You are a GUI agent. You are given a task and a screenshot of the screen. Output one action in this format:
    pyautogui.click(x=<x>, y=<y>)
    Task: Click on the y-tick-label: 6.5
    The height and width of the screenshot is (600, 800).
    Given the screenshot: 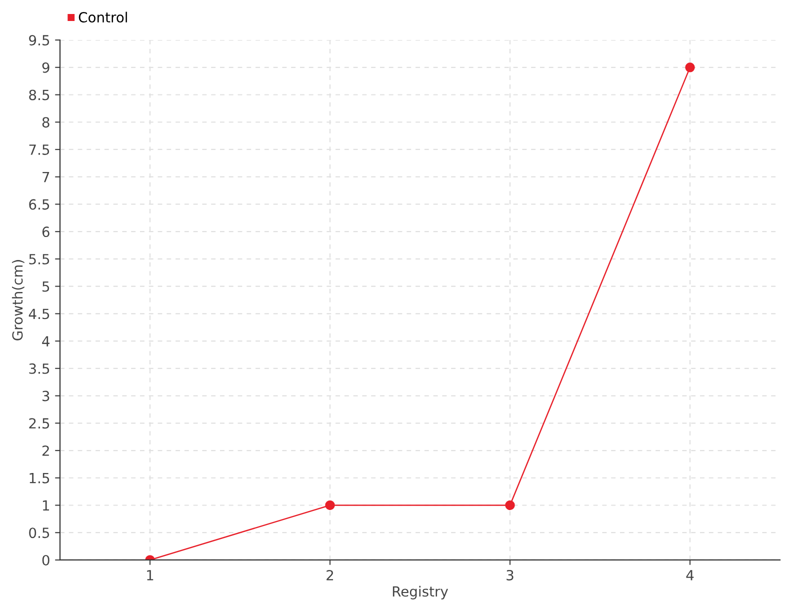 What is the action you would take?
    pyautogui.click(x=39, y=204)
    